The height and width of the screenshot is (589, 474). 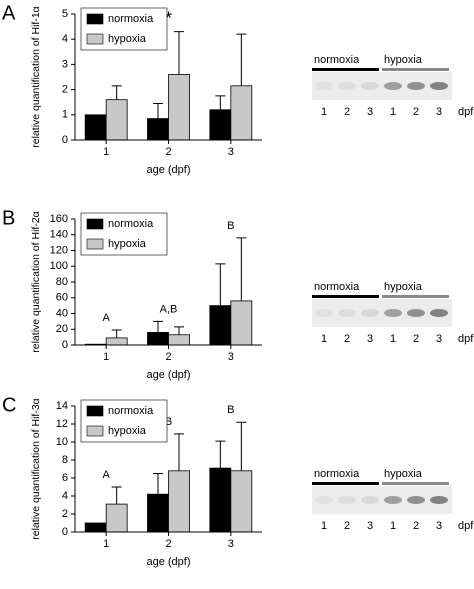 I want to click on annotation: A,B, so click(x=169, y=309).